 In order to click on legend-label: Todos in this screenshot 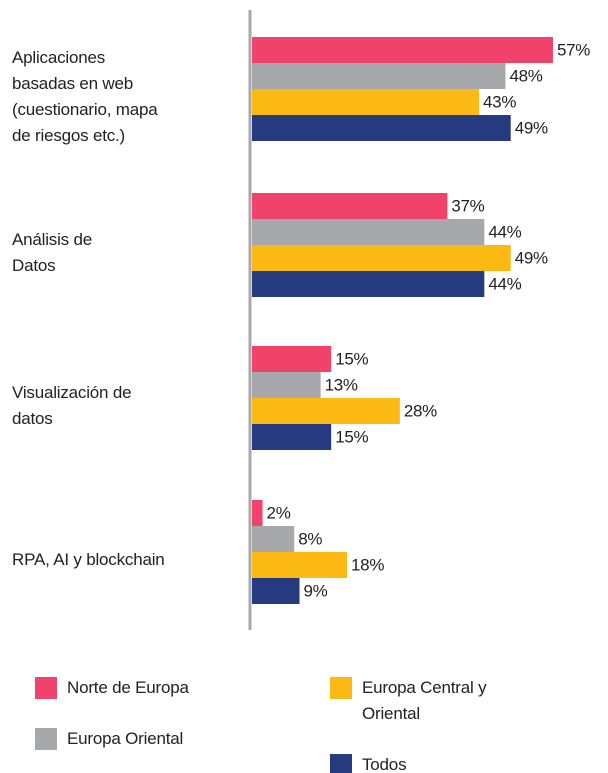, I will do `click(384, 764)`.